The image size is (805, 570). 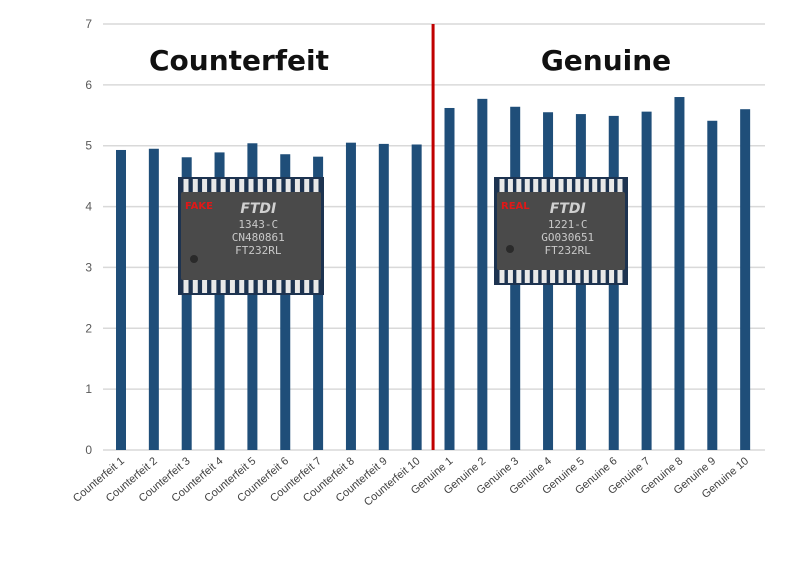 What do you see at coordinates (239, 60) in the screenshot?
I see `group-title: Counterfeit` at bounding box center [239, 60].